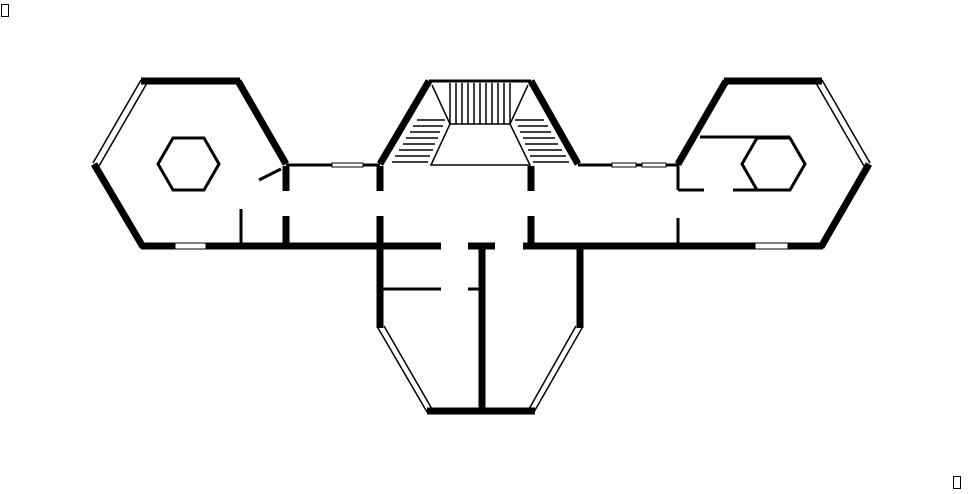 Image resolution: width=969 pixels, height=494 pixels. Describe the element at coordinates (771, 246) in the screenshot. I see `right-wing-bottom-window` at that location.